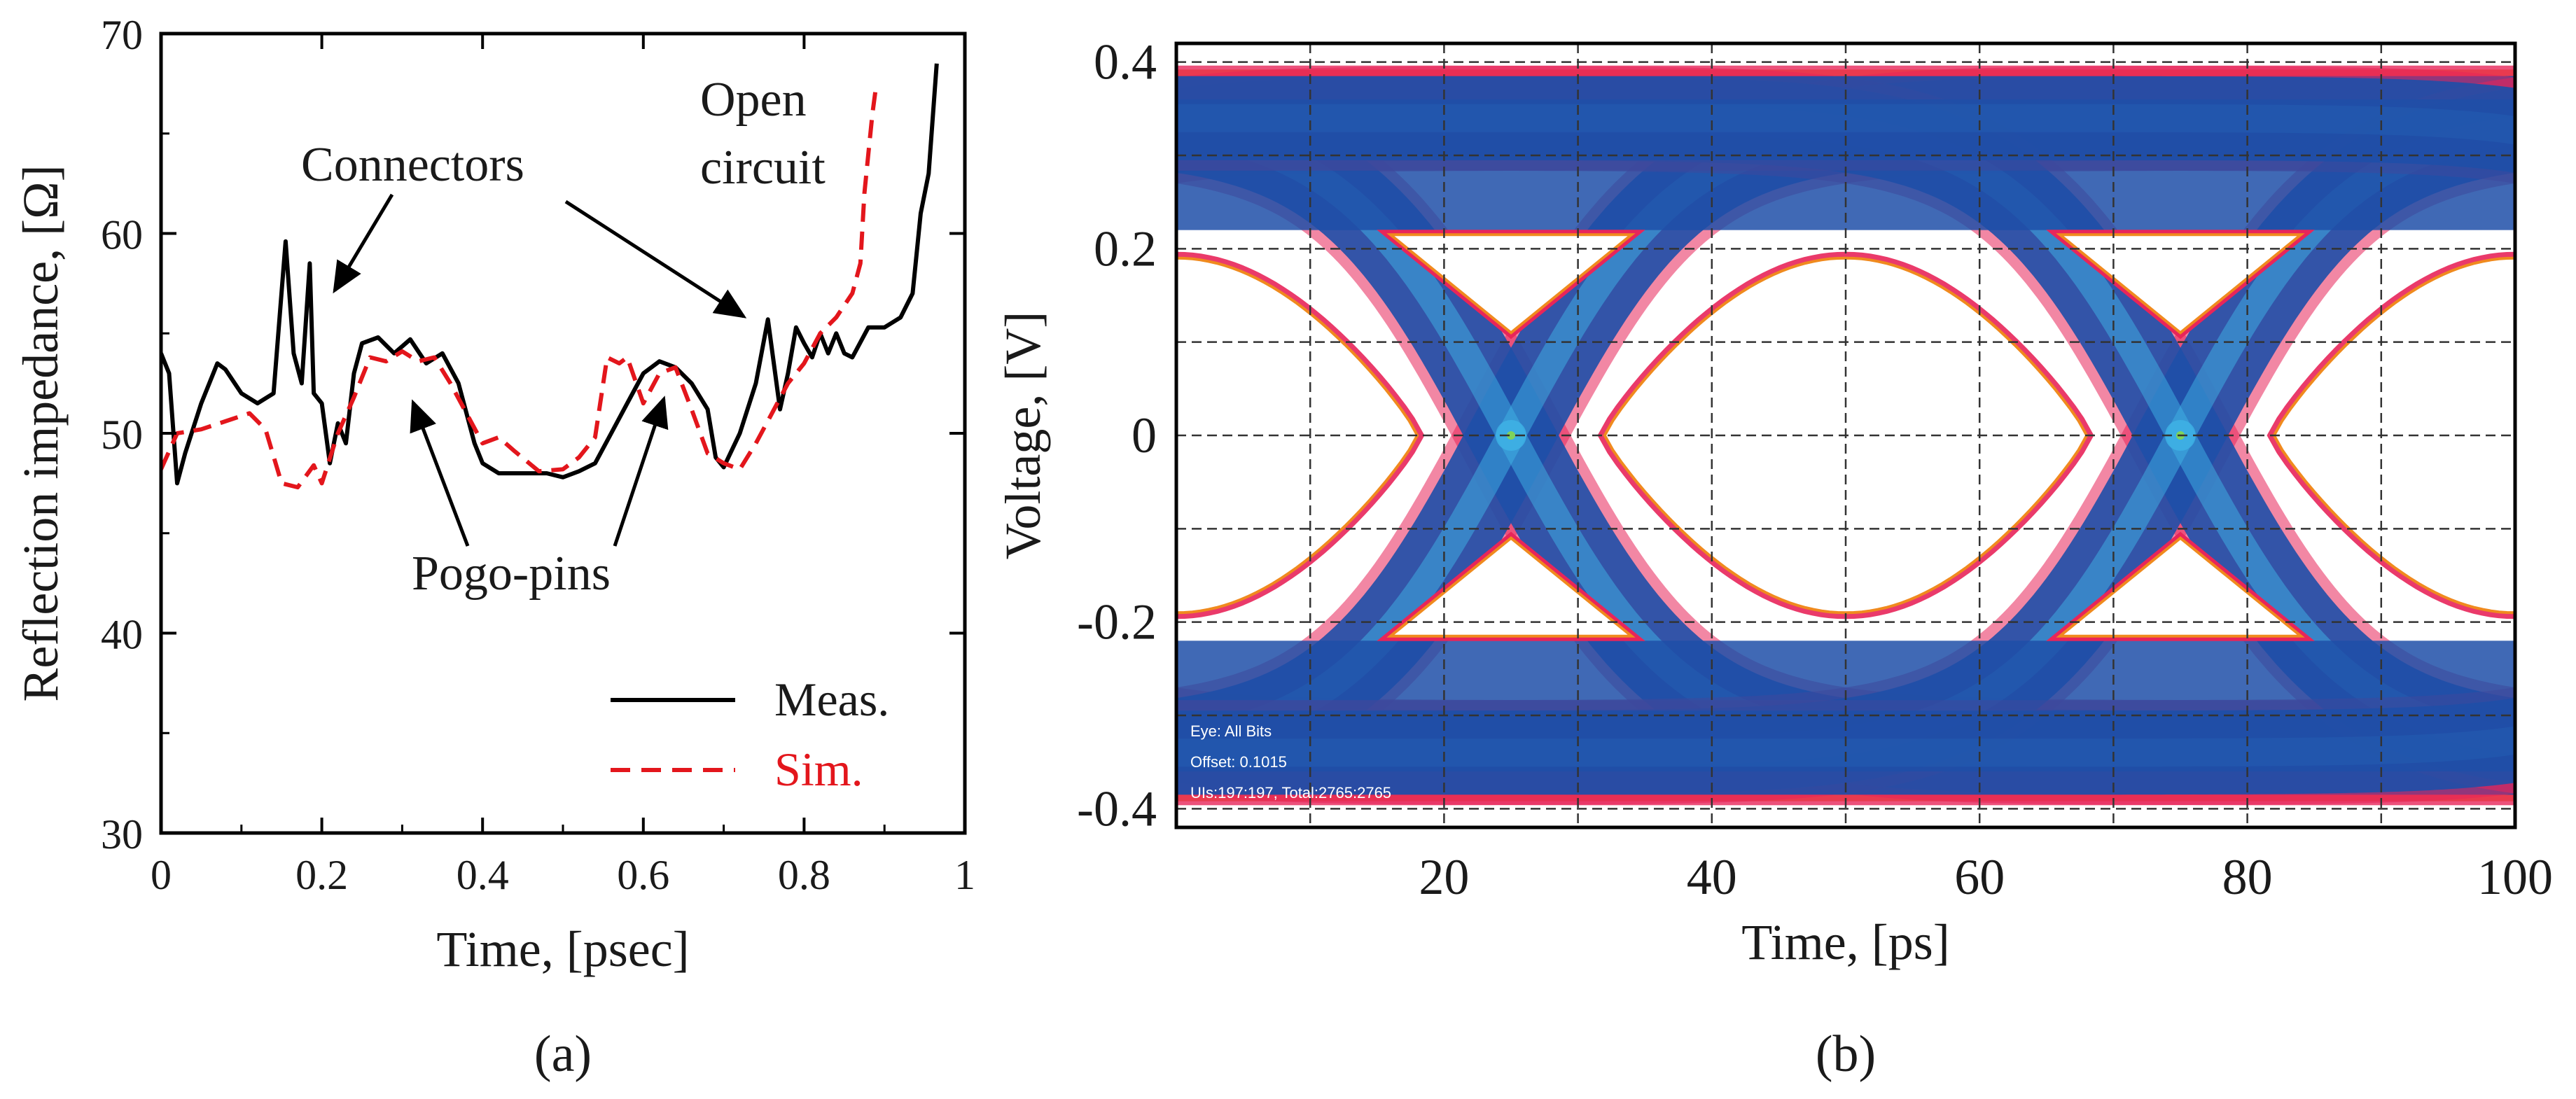 The image size is (2576, 1099). Describe the element at coordinates (2247, 877) in the screenshot. I see `panel-b-xtick-label: 80` at that location.